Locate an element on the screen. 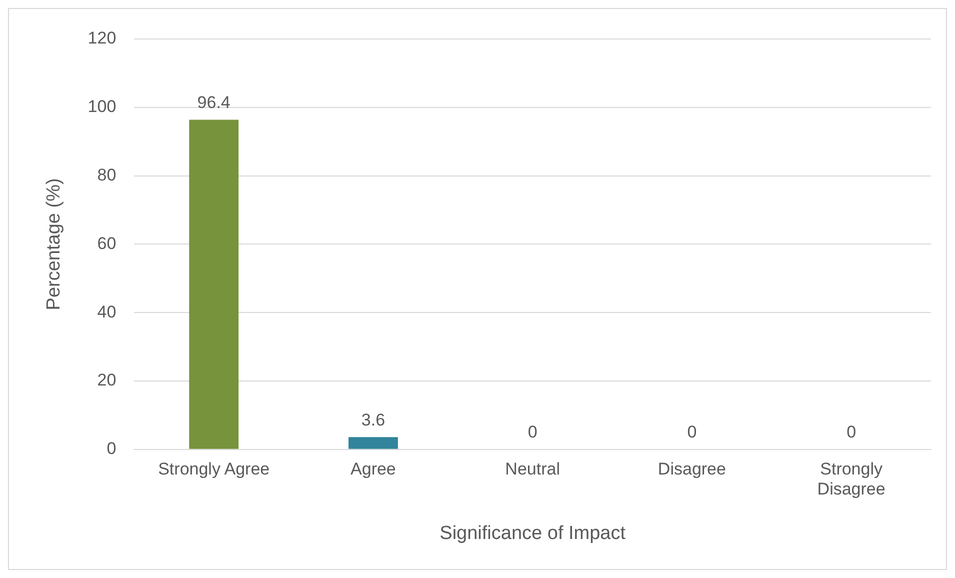 The width and height of the screenshot is (955, 578). x-tick-label: Strongly Agree is located at coordinates (214, 468).